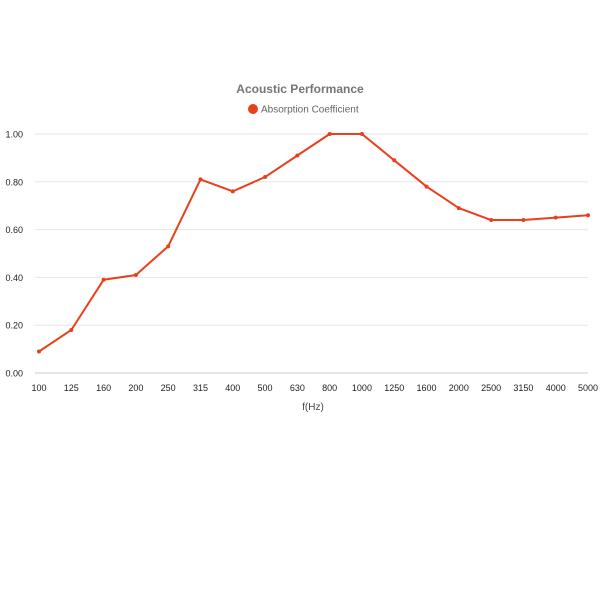 Image resolution: width=600 pixels, height=600 pixels. Describe the element at coordinates (459, 388) in the screenshot. I see `x-tick-label: 2000` at that location.